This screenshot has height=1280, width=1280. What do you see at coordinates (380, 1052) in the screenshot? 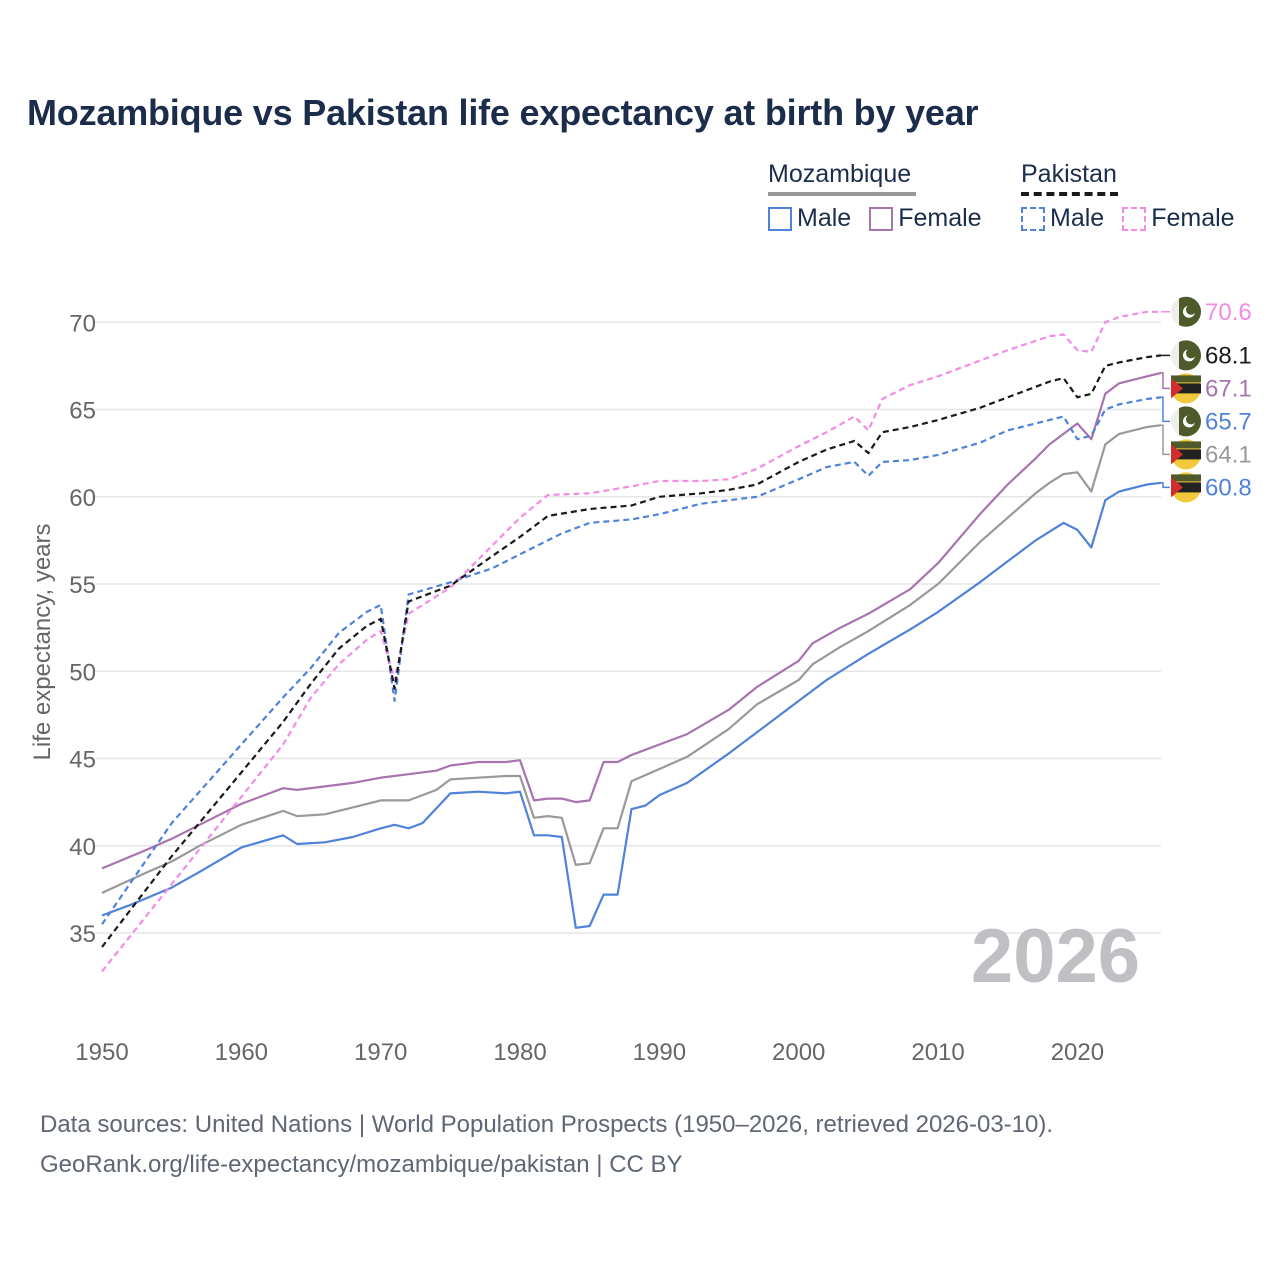
I see `x-tick-1970: 1970` at bounding box center [380, 1052].